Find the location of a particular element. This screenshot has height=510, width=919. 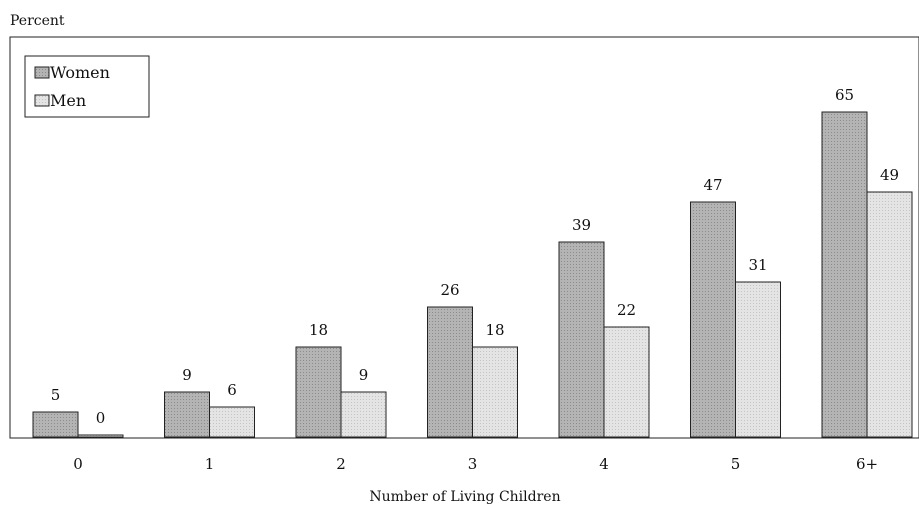

y-axis-label: Percent is located at coordinates (37, 21).